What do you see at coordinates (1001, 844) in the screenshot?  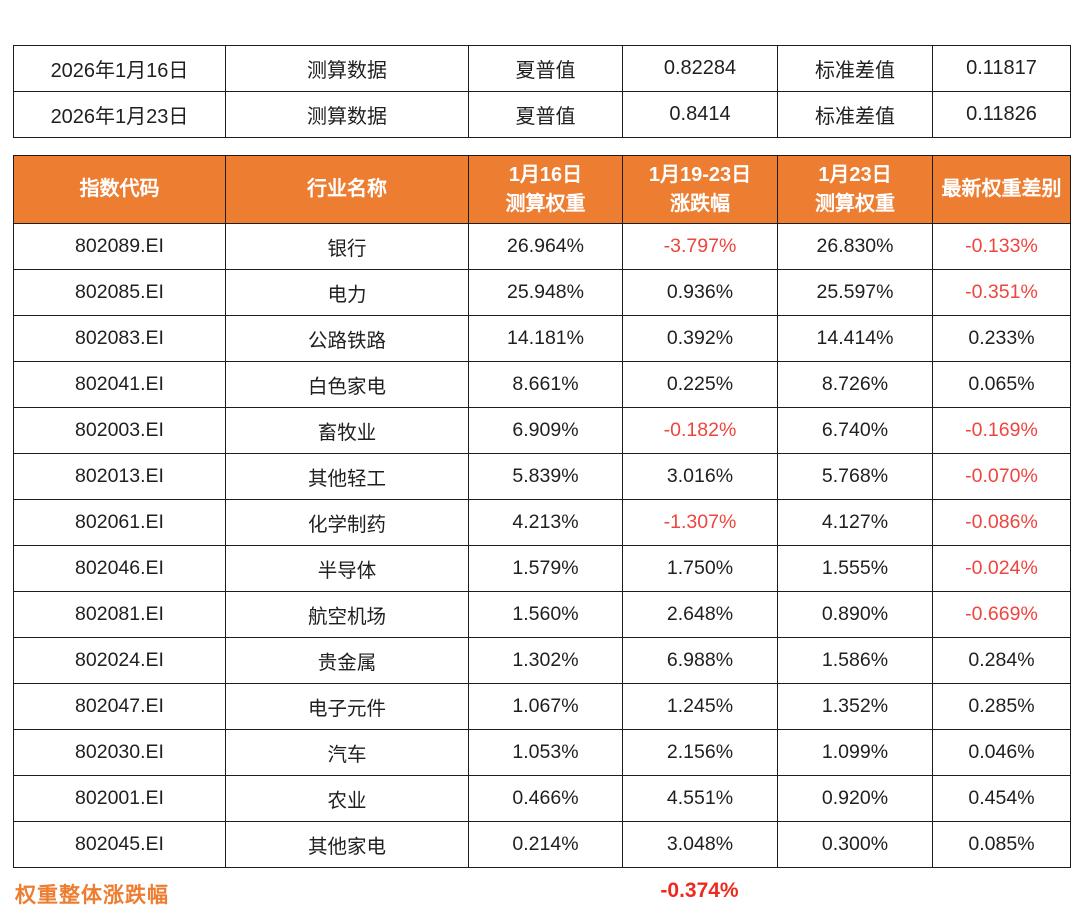 I see `weight-diff: 0.085%` at bounding box center [1001, 844].